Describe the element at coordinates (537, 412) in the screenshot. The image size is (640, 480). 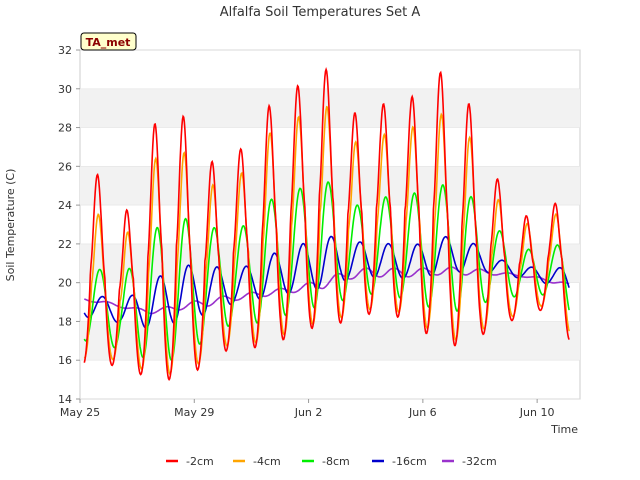
I see `x-tick-label: Jun 10` at that location.